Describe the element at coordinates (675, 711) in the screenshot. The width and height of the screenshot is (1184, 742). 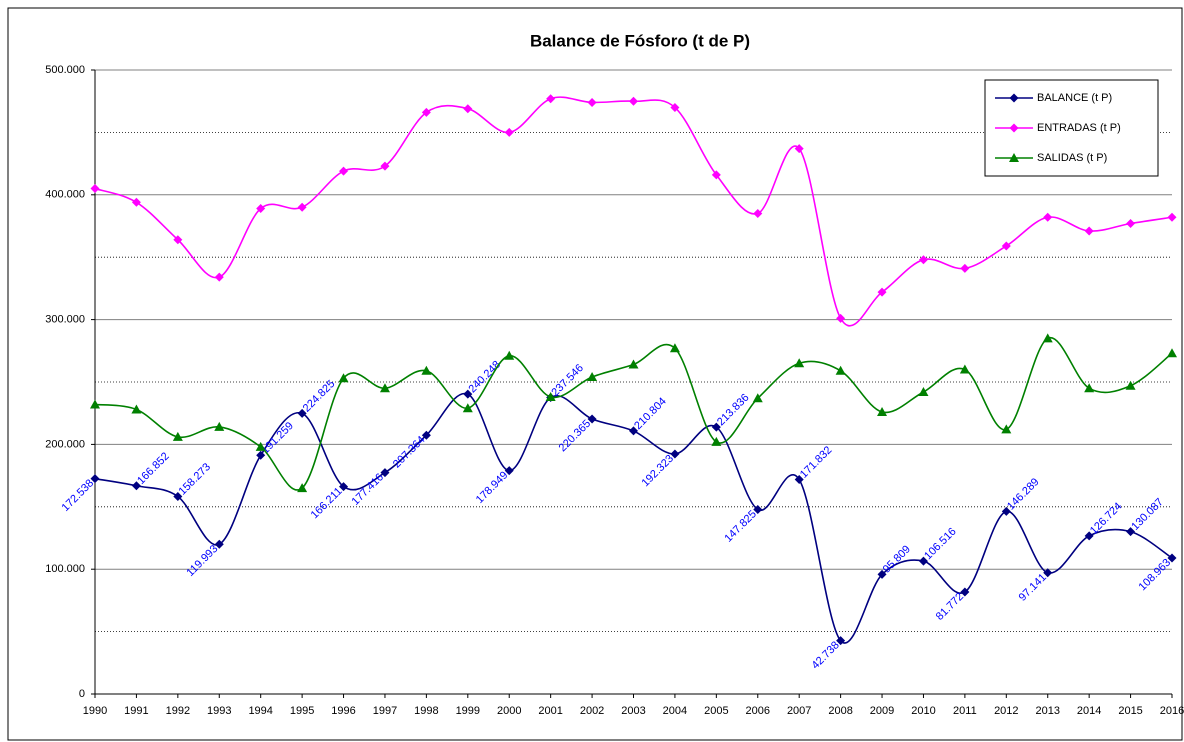
I see `x-tick-label: 2004` at that location.